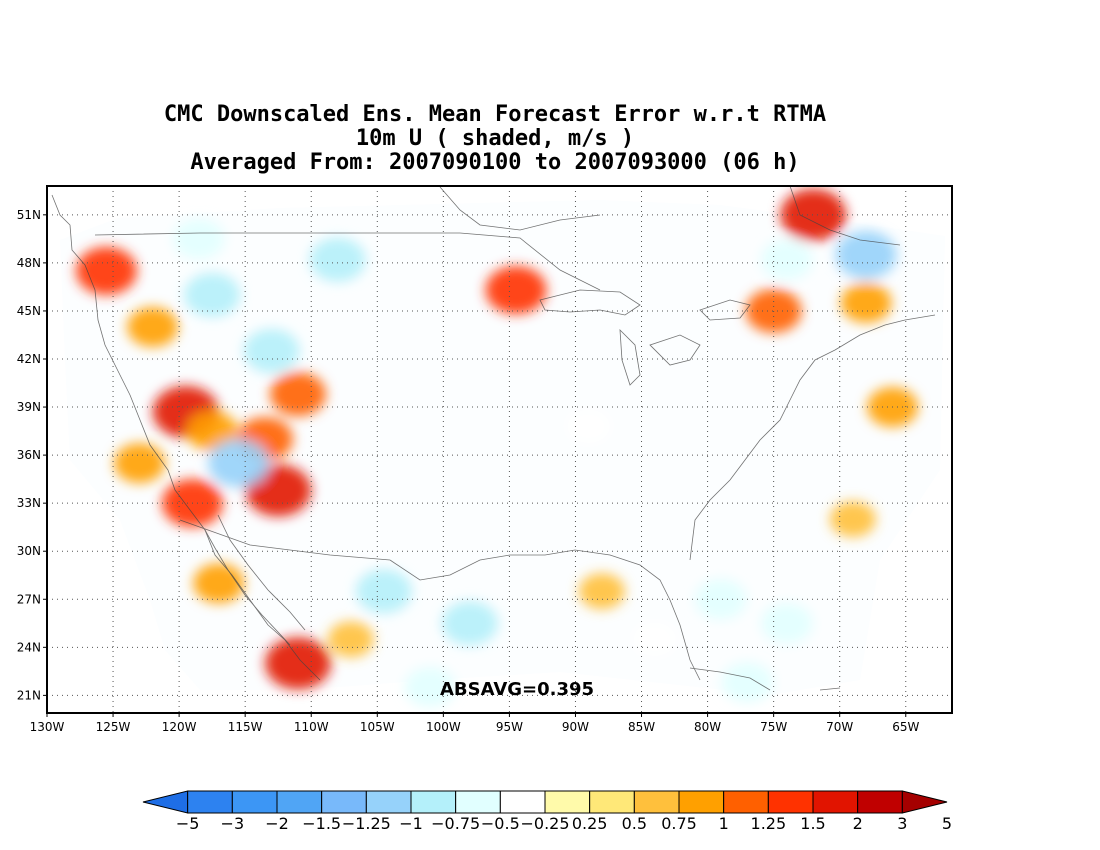 The height and width of the screenshot is (850, 1100). I want to click on great-lakes, so click(645, 337).